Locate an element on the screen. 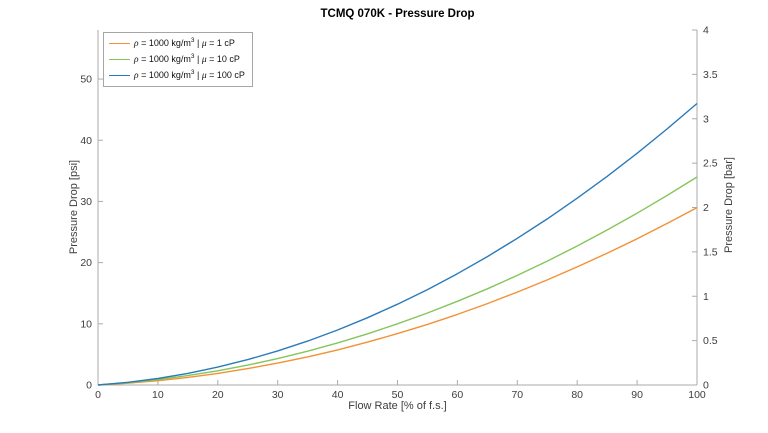 Image resolution: width=768 pixels, height=433 pixels. y-tick-label-left: 10 is located at coordinates (86, 324).